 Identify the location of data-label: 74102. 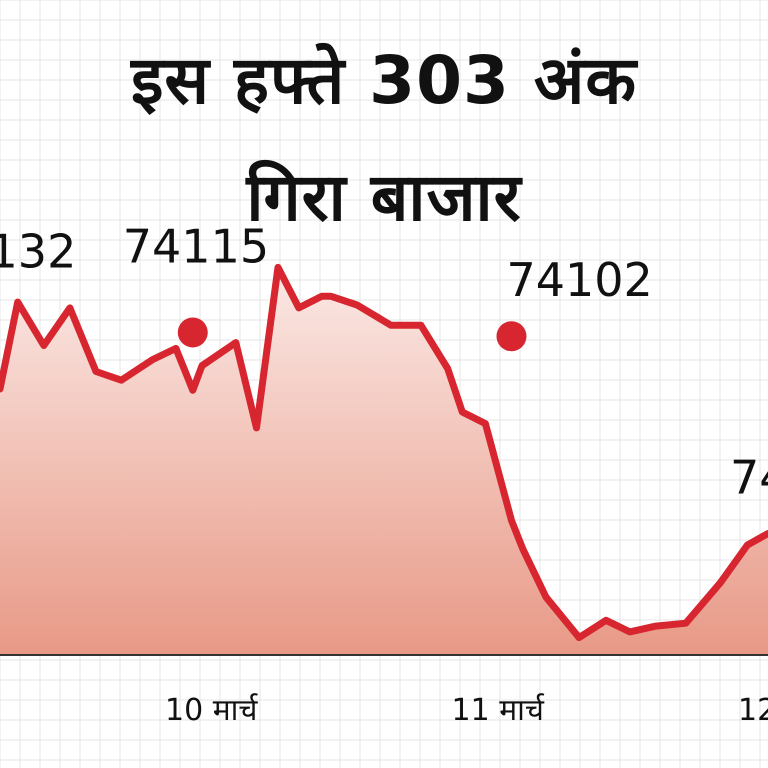
(579, 280).